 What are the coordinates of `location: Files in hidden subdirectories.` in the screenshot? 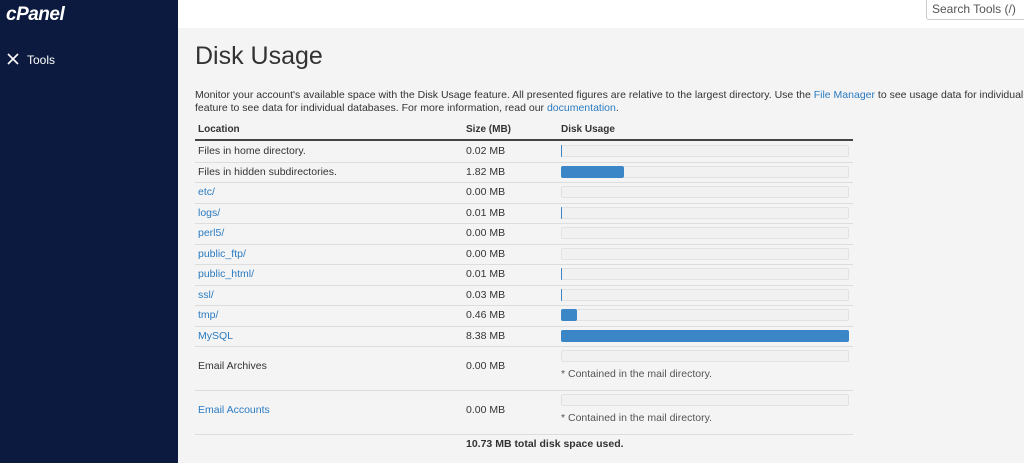 It's located at (267, 171).